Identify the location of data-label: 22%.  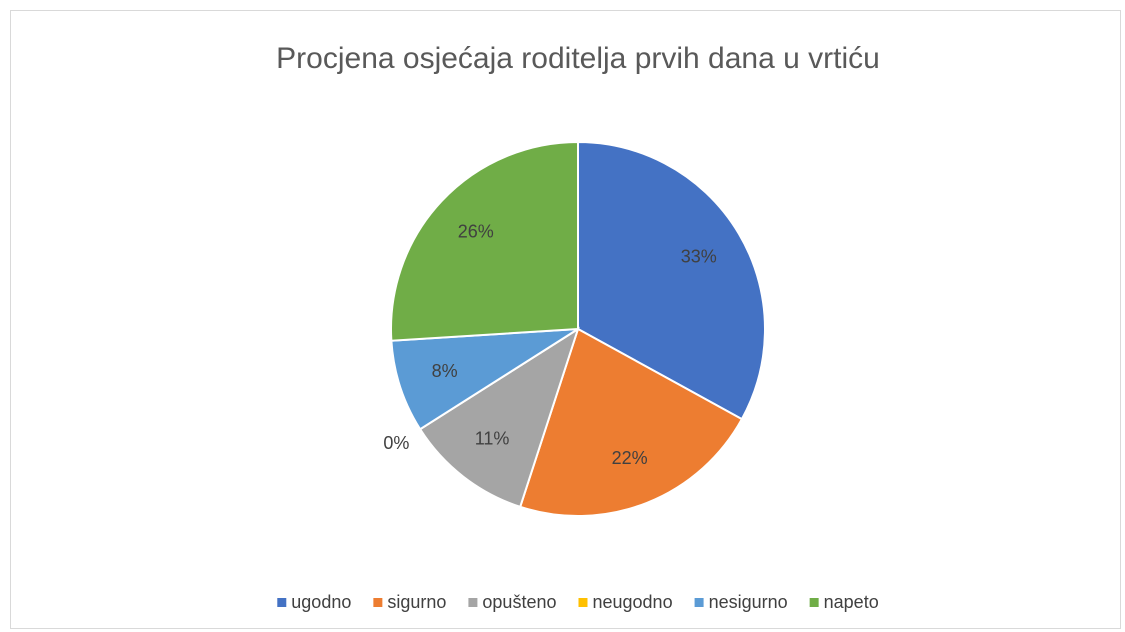
(630, 458).